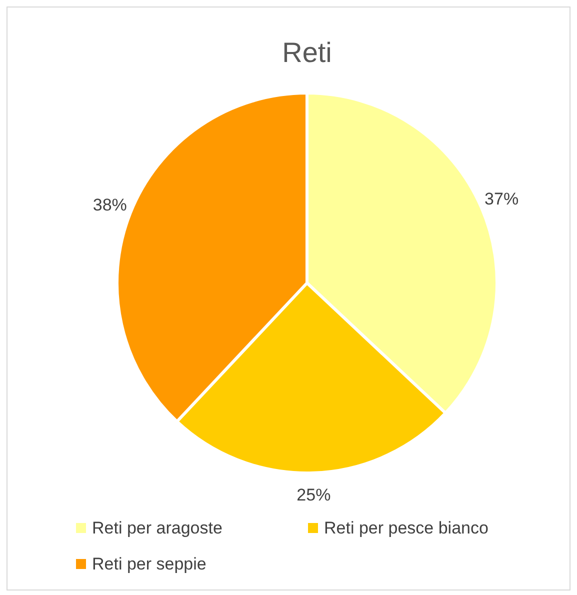  I want to click on data-label: 38%, so click(109, 204).